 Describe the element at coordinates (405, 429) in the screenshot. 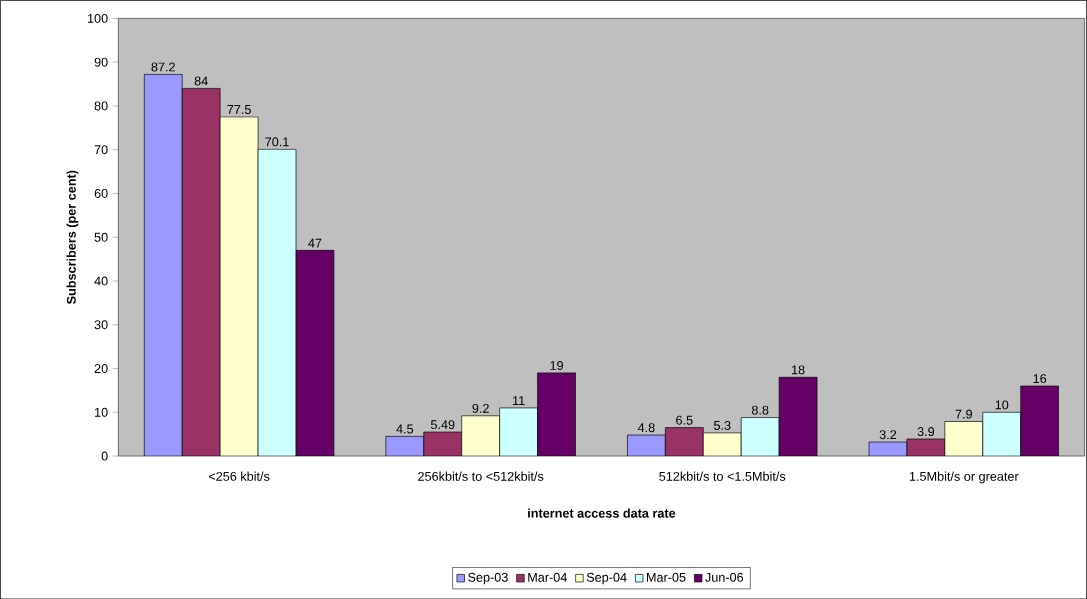

I see `data-label: 4.5` at that location.